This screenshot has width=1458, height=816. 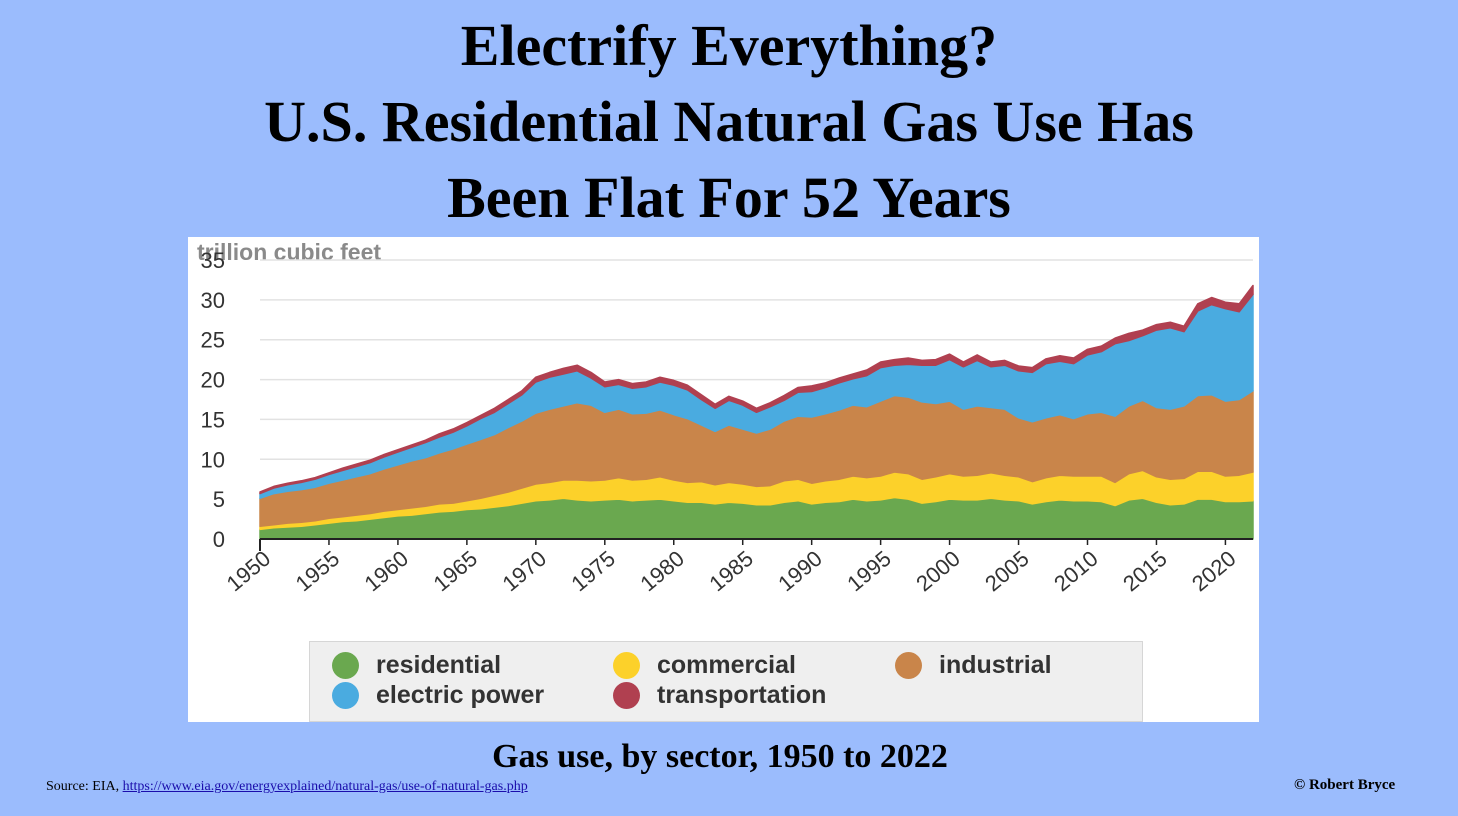 I want to click on legend-label: residential, so click(x=439, y=665).